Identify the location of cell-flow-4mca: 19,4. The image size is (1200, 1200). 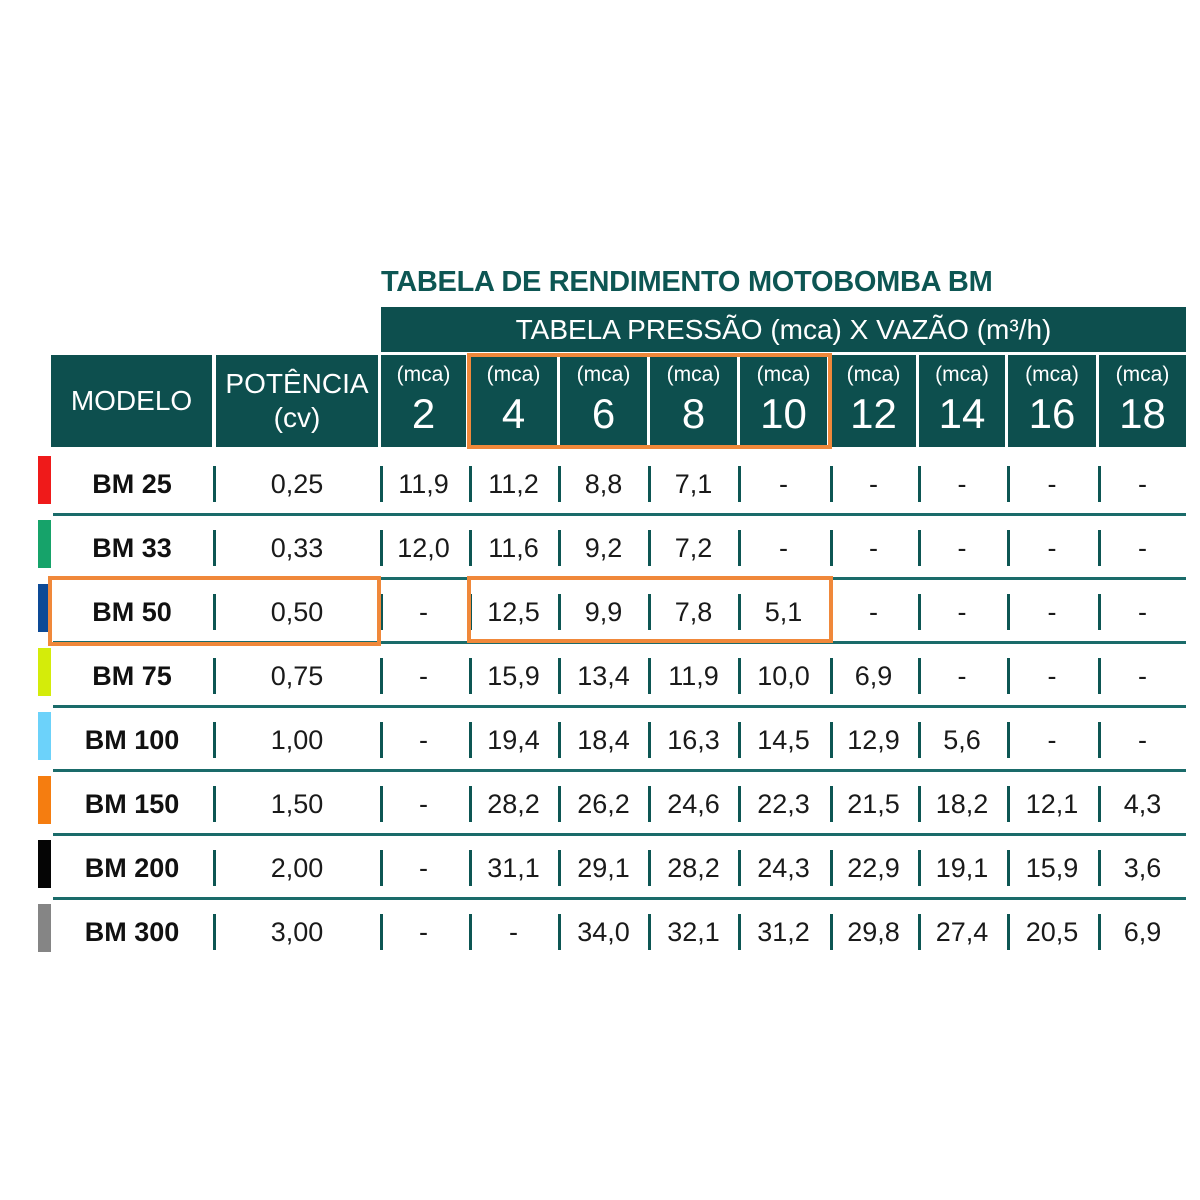
(513, 739).